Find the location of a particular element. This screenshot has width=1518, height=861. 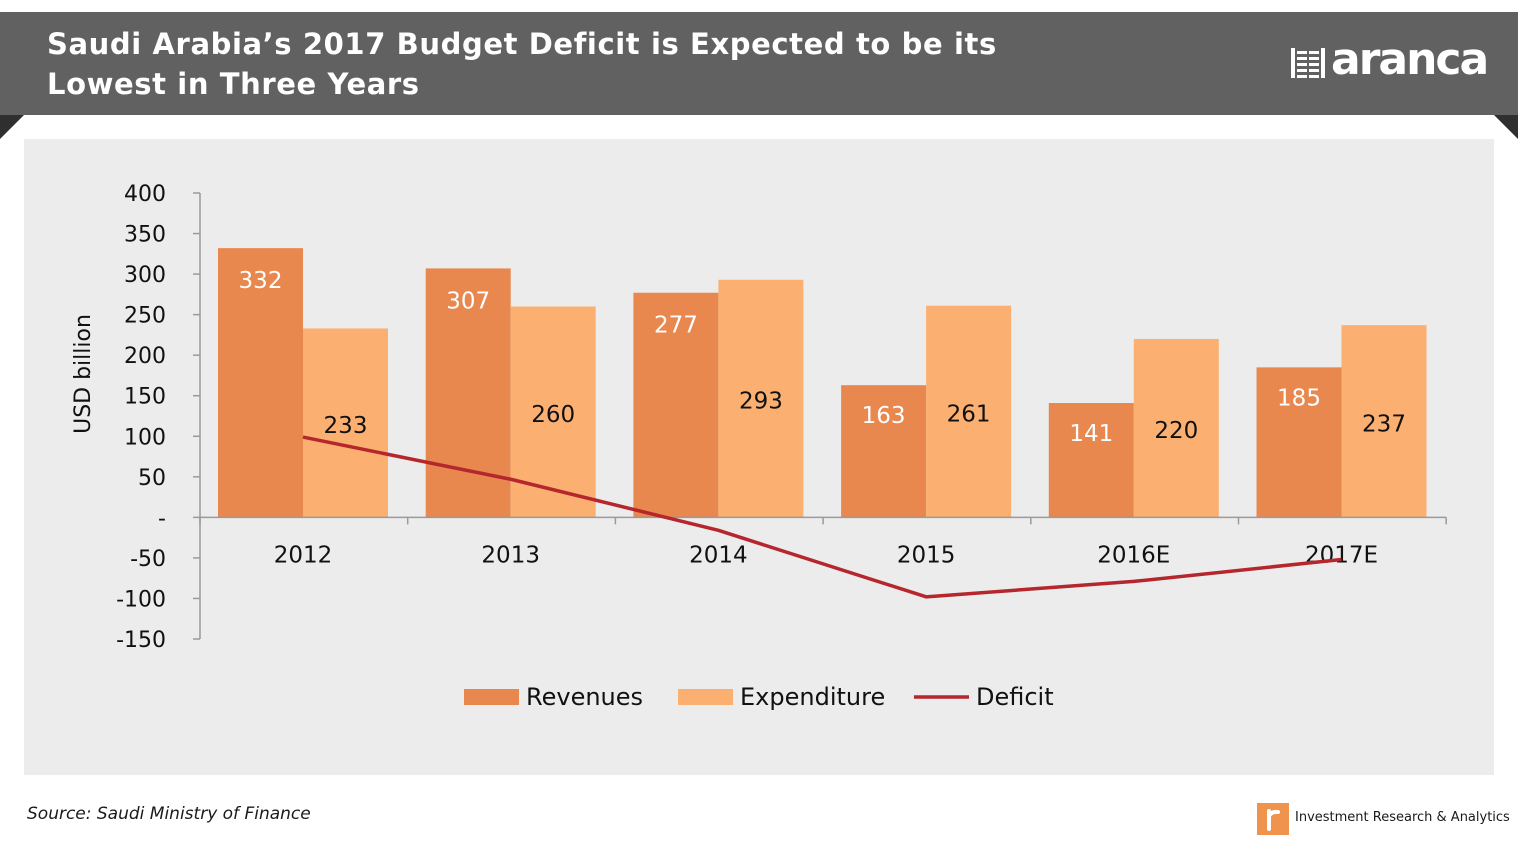

label-revenues-2012: 332 is located at coordinates (261, 281).